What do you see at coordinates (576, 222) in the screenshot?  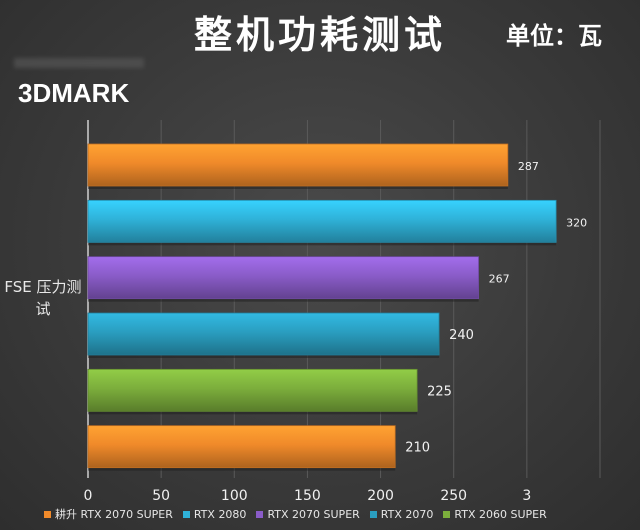 I see `data-label: 320` at bounding box center [576, 222].